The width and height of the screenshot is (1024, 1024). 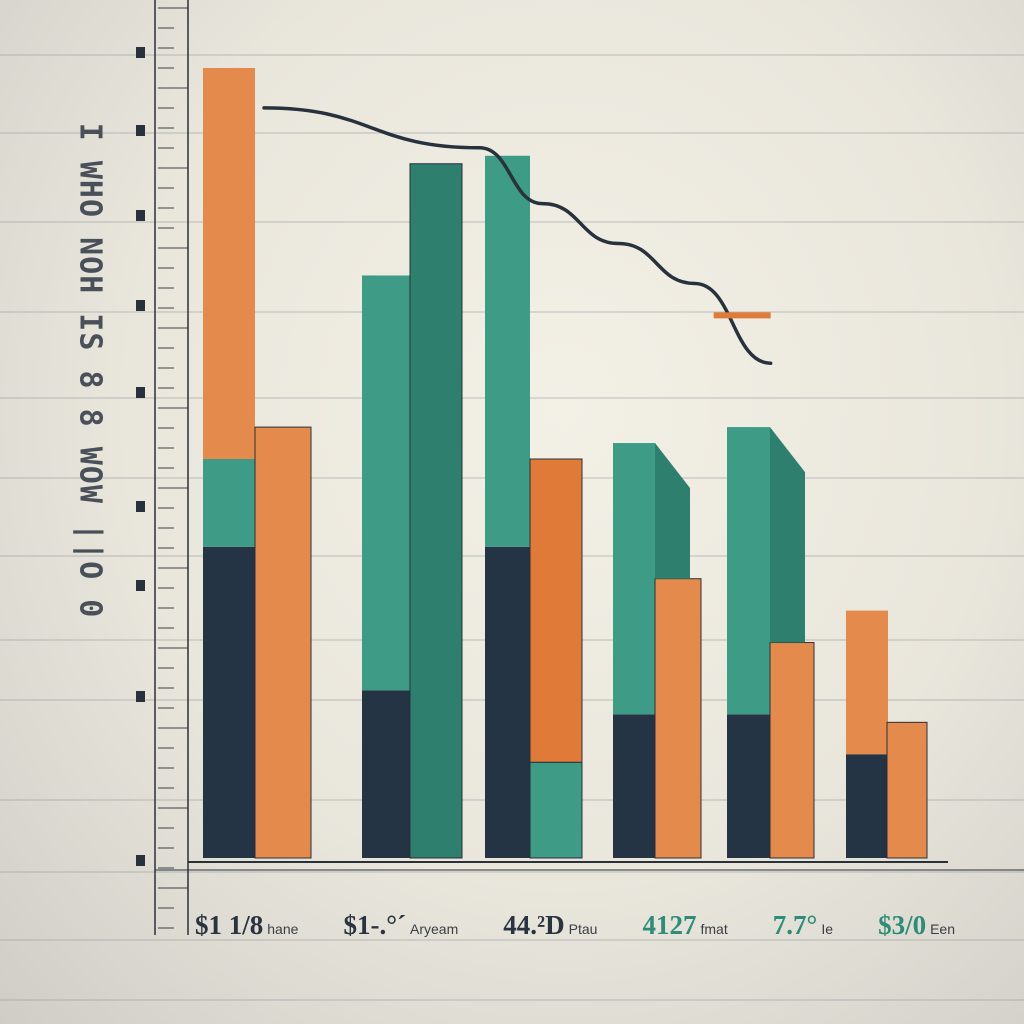 I want to click on bottom-label-2-suffix: Aryeam, so click(x=434, y=928).